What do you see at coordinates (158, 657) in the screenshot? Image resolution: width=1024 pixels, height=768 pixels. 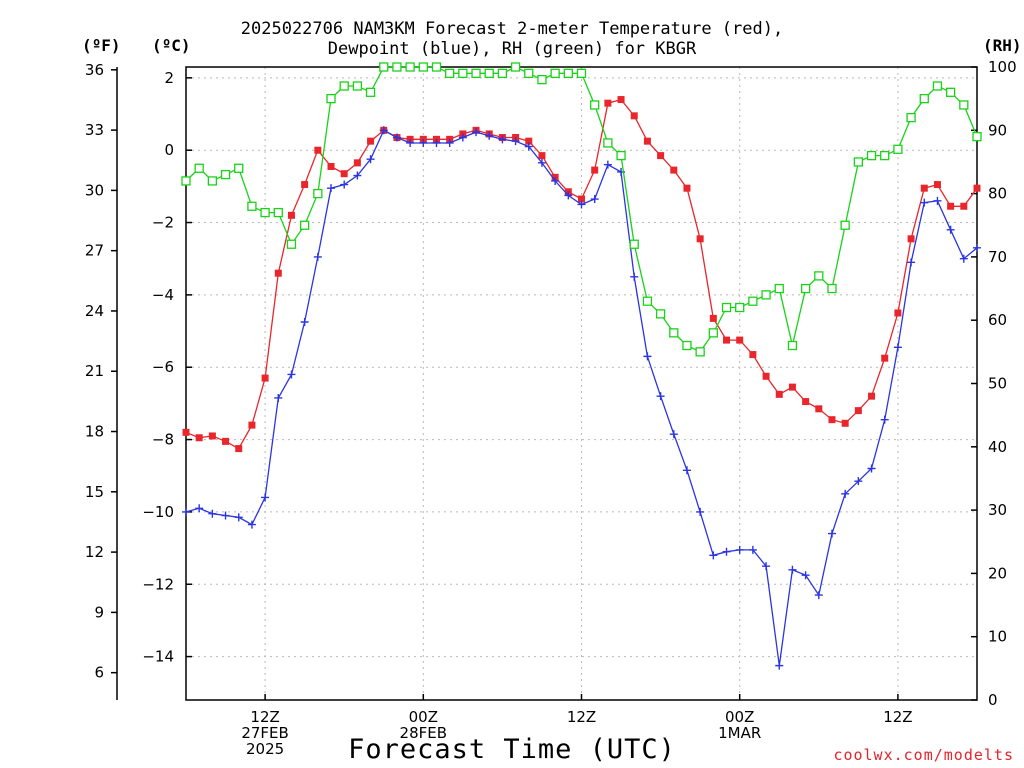 I see `c-tick-label: −14` at bounding box center [158, 657].